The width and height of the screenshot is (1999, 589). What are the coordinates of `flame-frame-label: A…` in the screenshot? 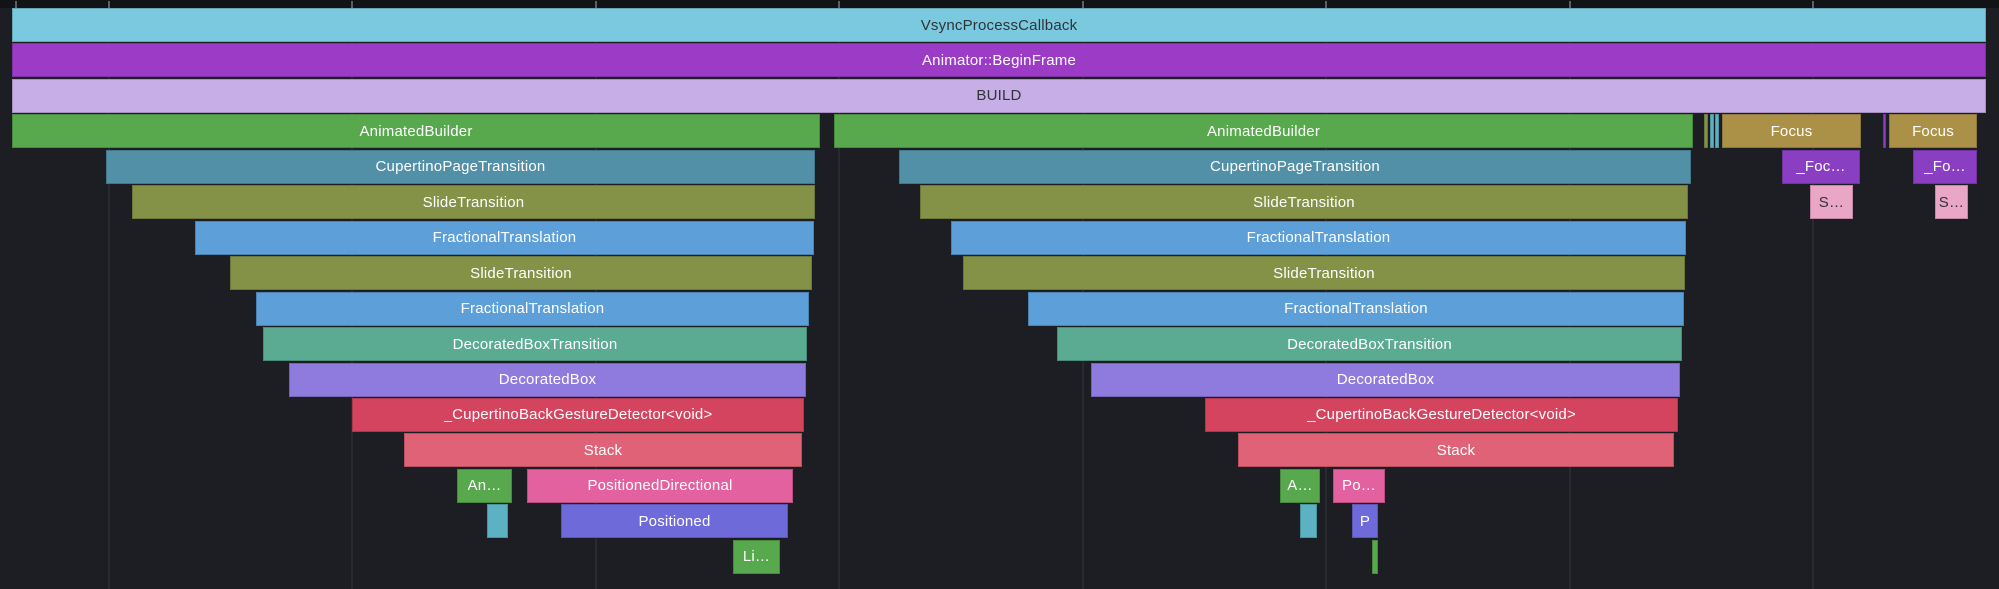 It's located at (1300, 486).